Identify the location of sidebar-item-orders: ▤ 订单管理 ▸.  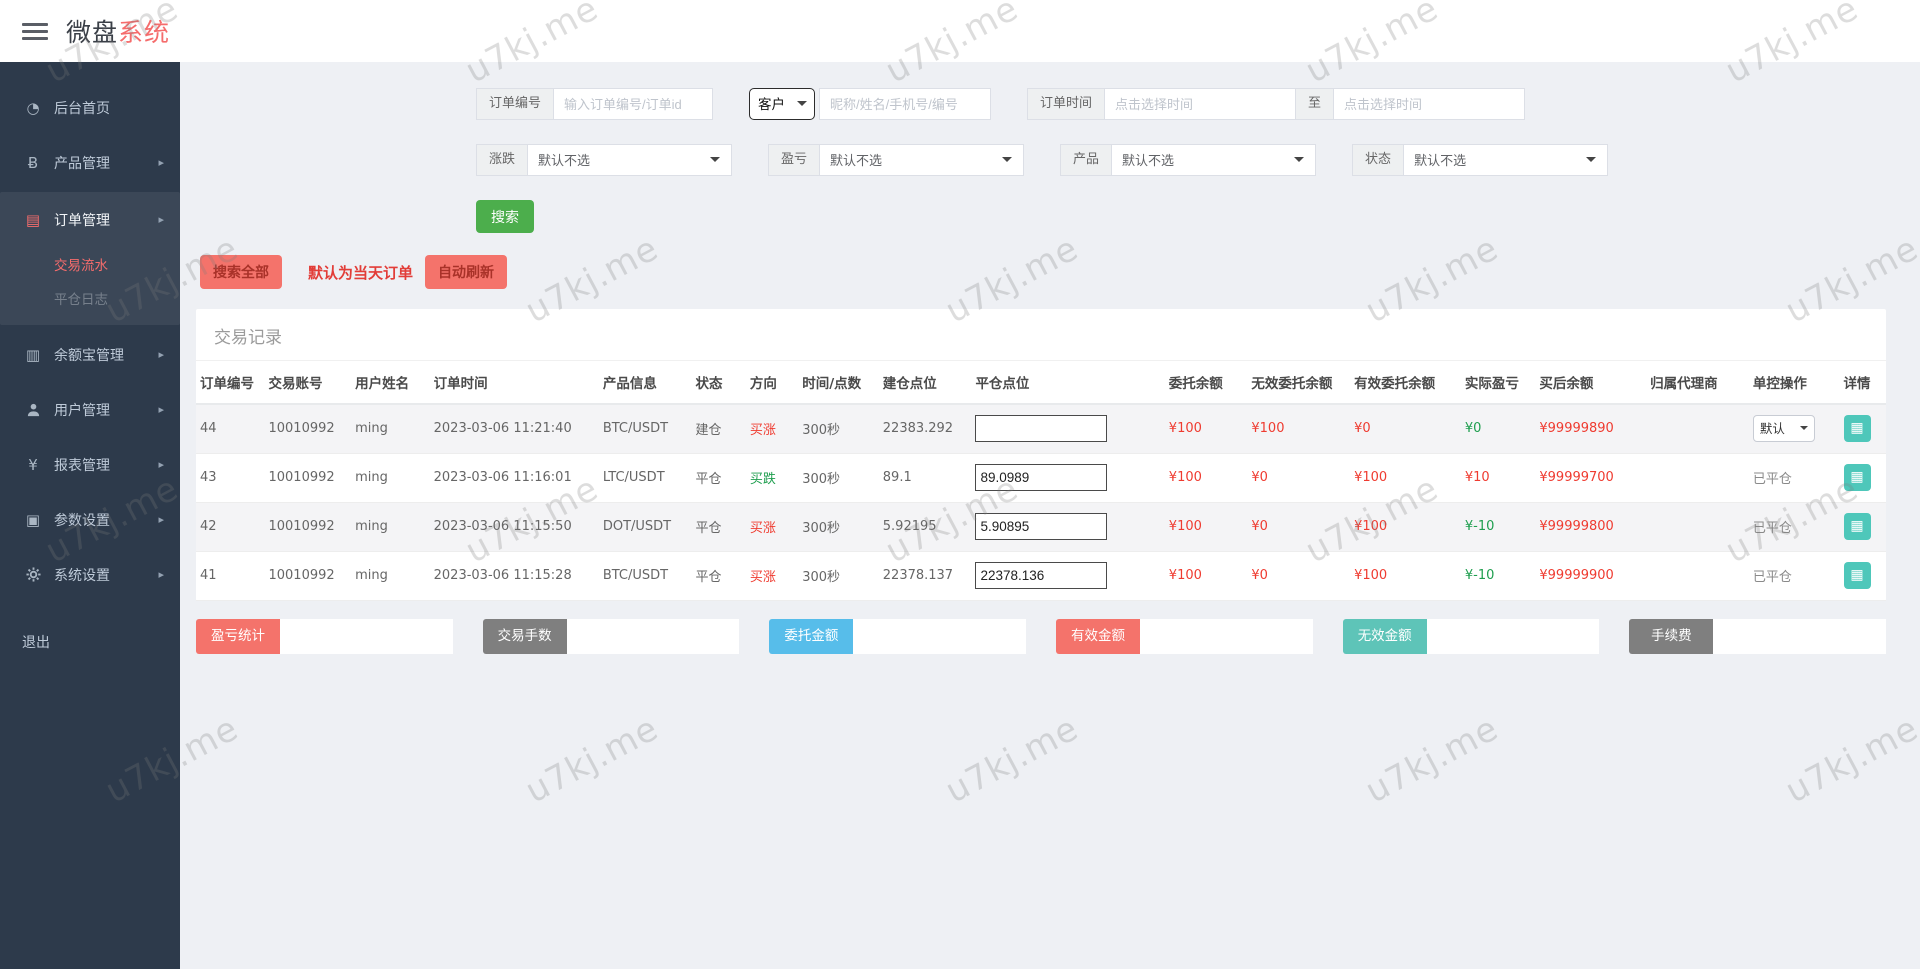
(90, 219).